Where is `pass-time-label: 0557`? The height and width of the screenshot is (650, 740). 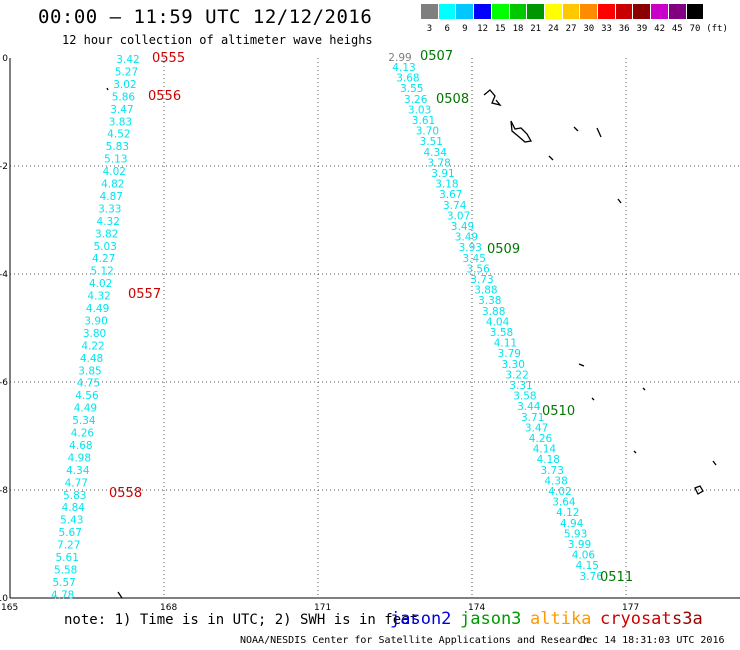 pass-time-label: 0557 is located at coordinates (144, 294).